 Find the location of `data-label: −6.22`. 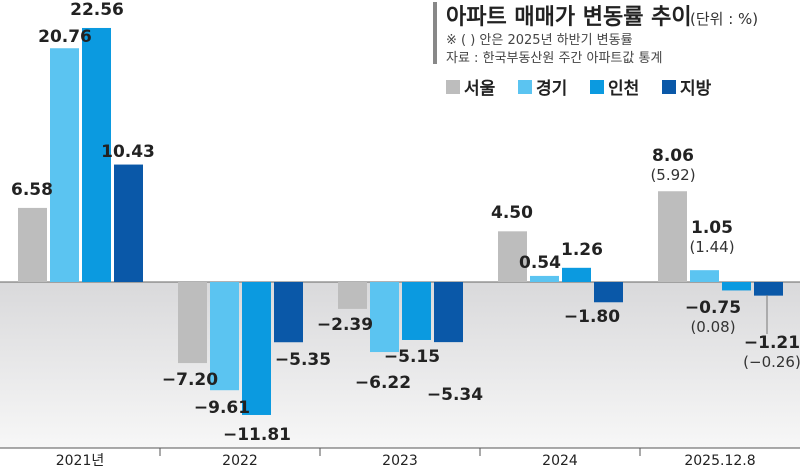

data-label: −6.22 is located at coordinates (383, 383).